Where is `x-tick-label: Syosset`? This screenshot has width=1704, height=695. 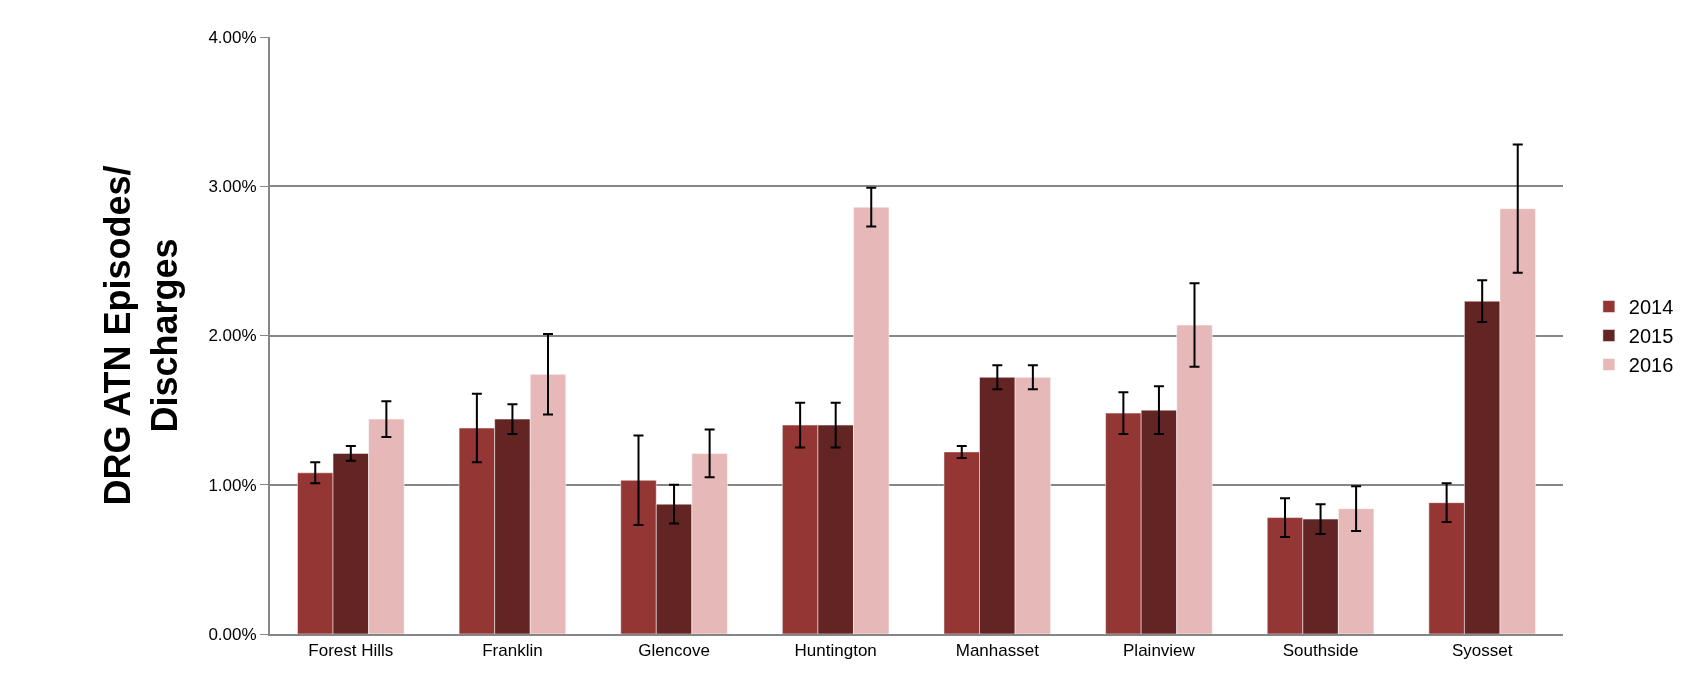
x-tick-label: Syosset is located at coordinates (1482, 651).